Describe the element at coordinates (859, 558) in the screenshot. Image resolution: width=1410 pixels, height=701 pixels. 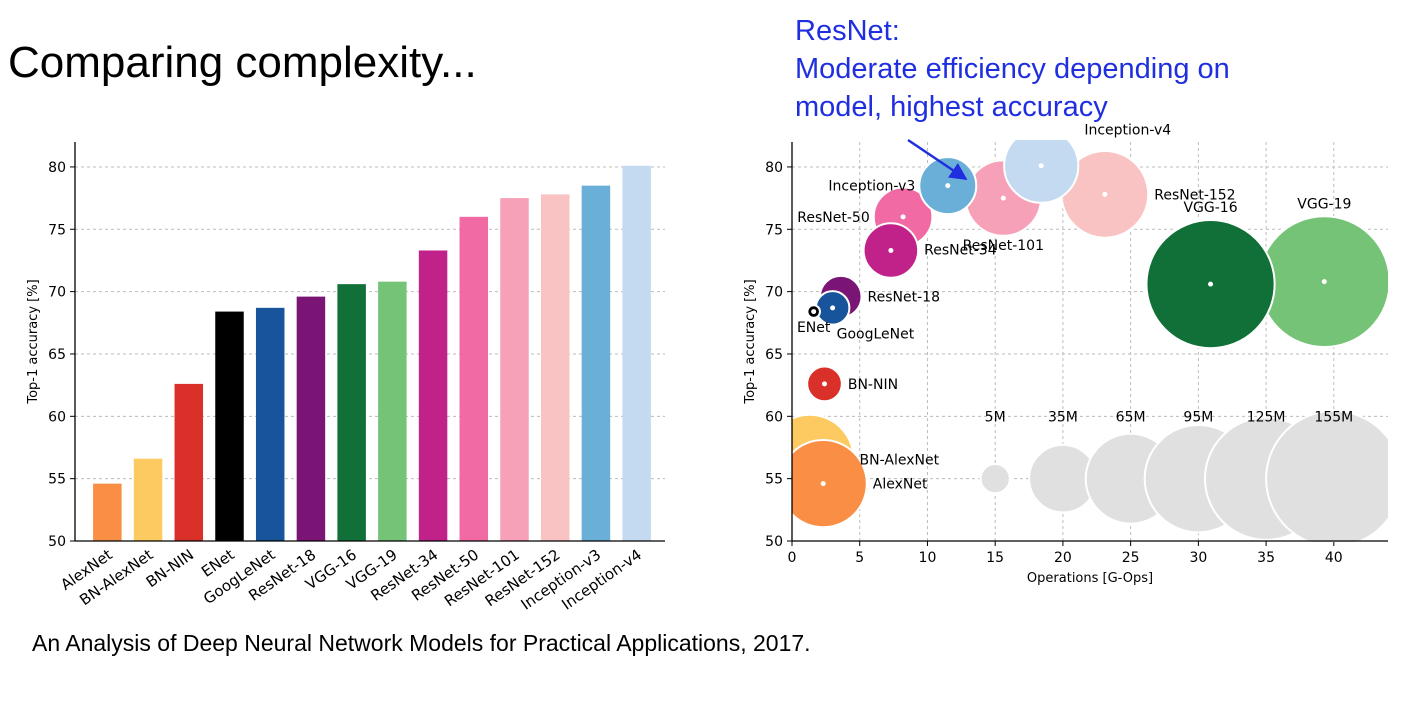
I see `x-tick-label: 5` at that location.